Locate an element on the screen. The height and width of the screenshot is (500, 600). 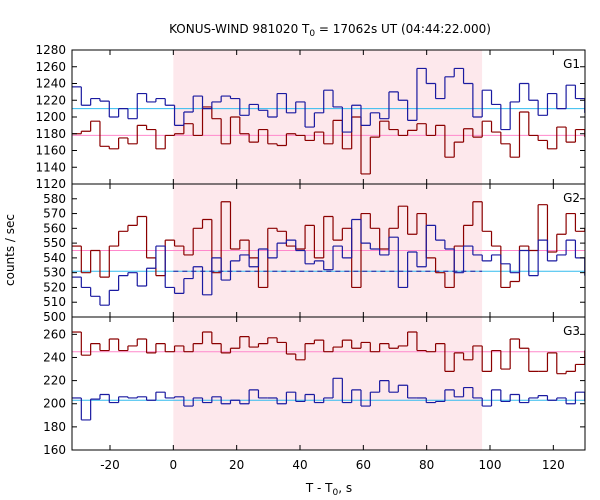
shaded-interval is located at coordinates (328, 383).